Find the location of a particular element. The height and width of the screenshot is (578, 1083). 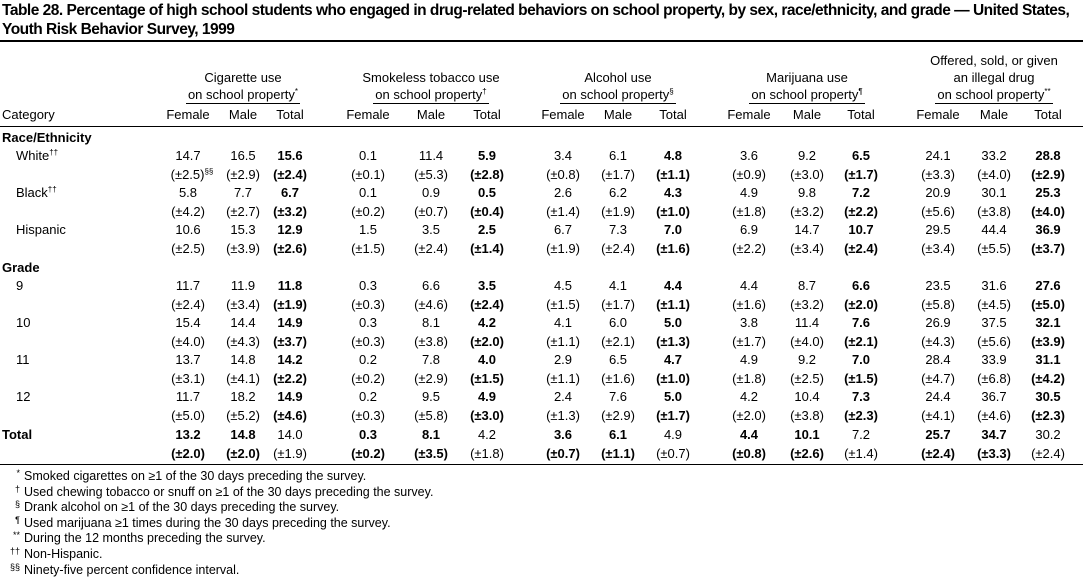

cell-text: (±2.2) is located at coordinates (290, 378).